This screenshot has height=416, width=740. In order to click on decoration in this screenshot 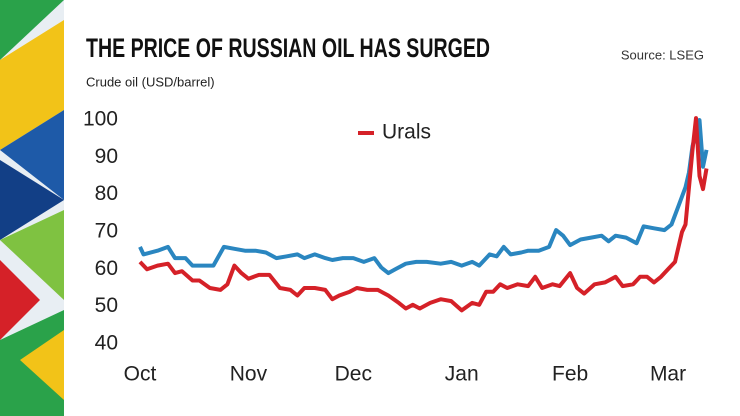, I will do `click(32, 208)`.